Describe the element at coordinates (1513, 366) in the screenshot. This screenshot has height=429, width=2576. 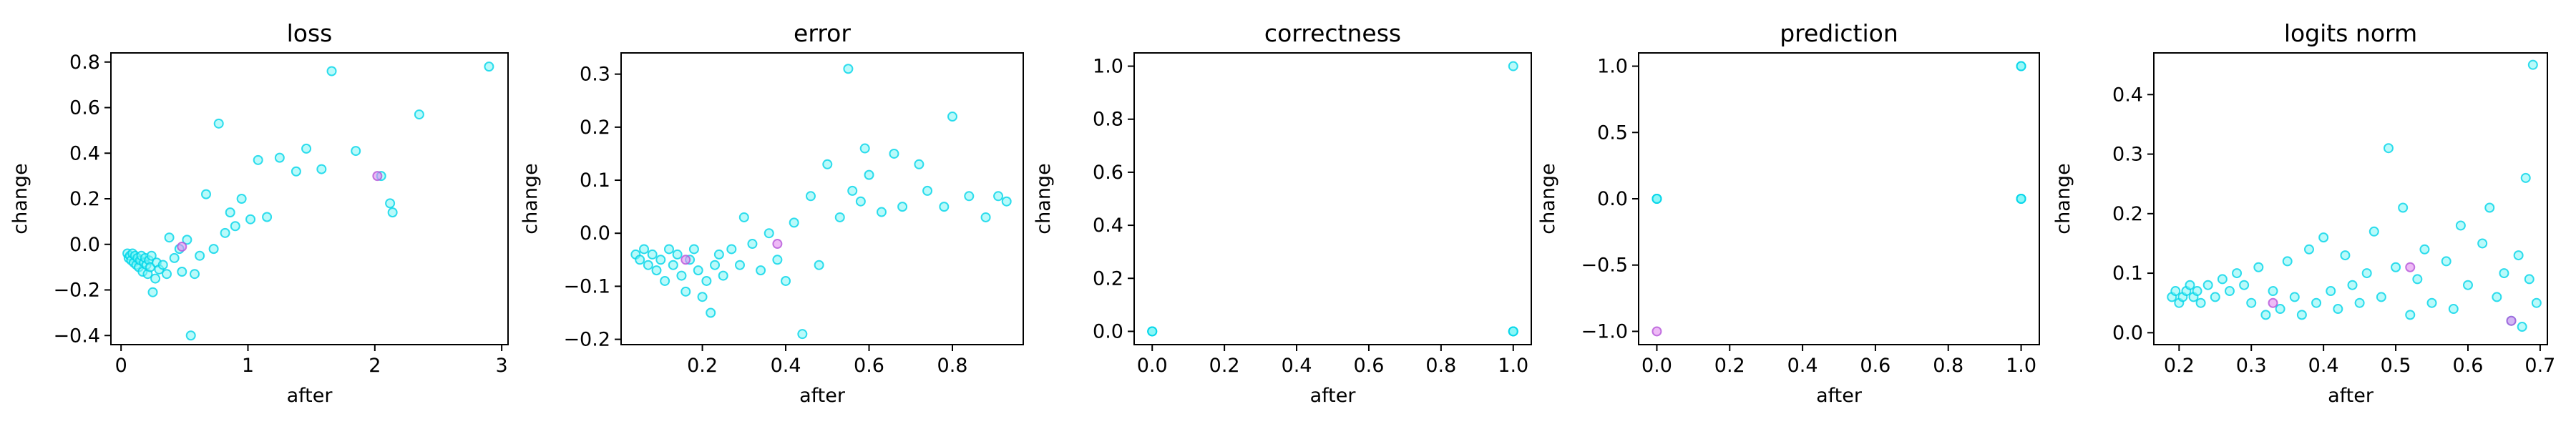
I see `x-tick-label: 1.0` at that location.